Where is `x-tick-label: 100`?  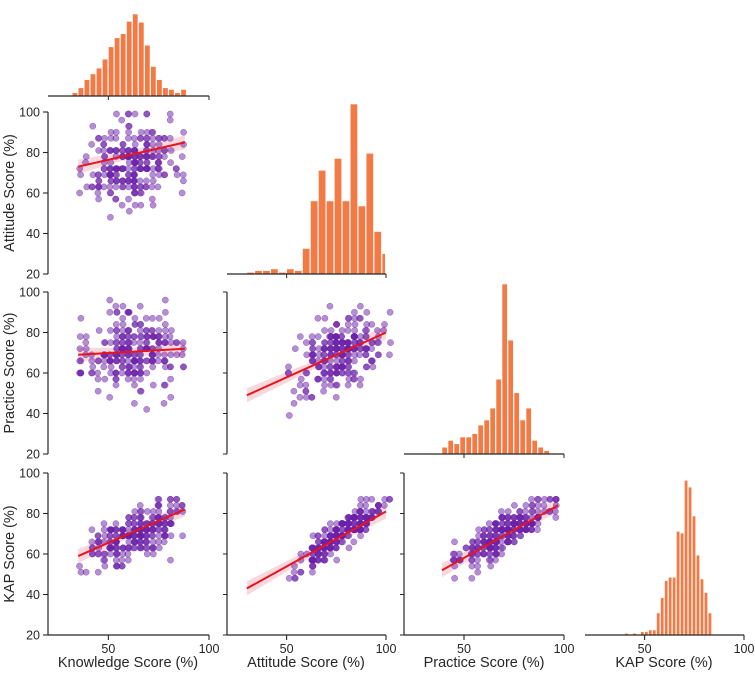 x-tick-label: 100 is located at coordinates (209, 649).